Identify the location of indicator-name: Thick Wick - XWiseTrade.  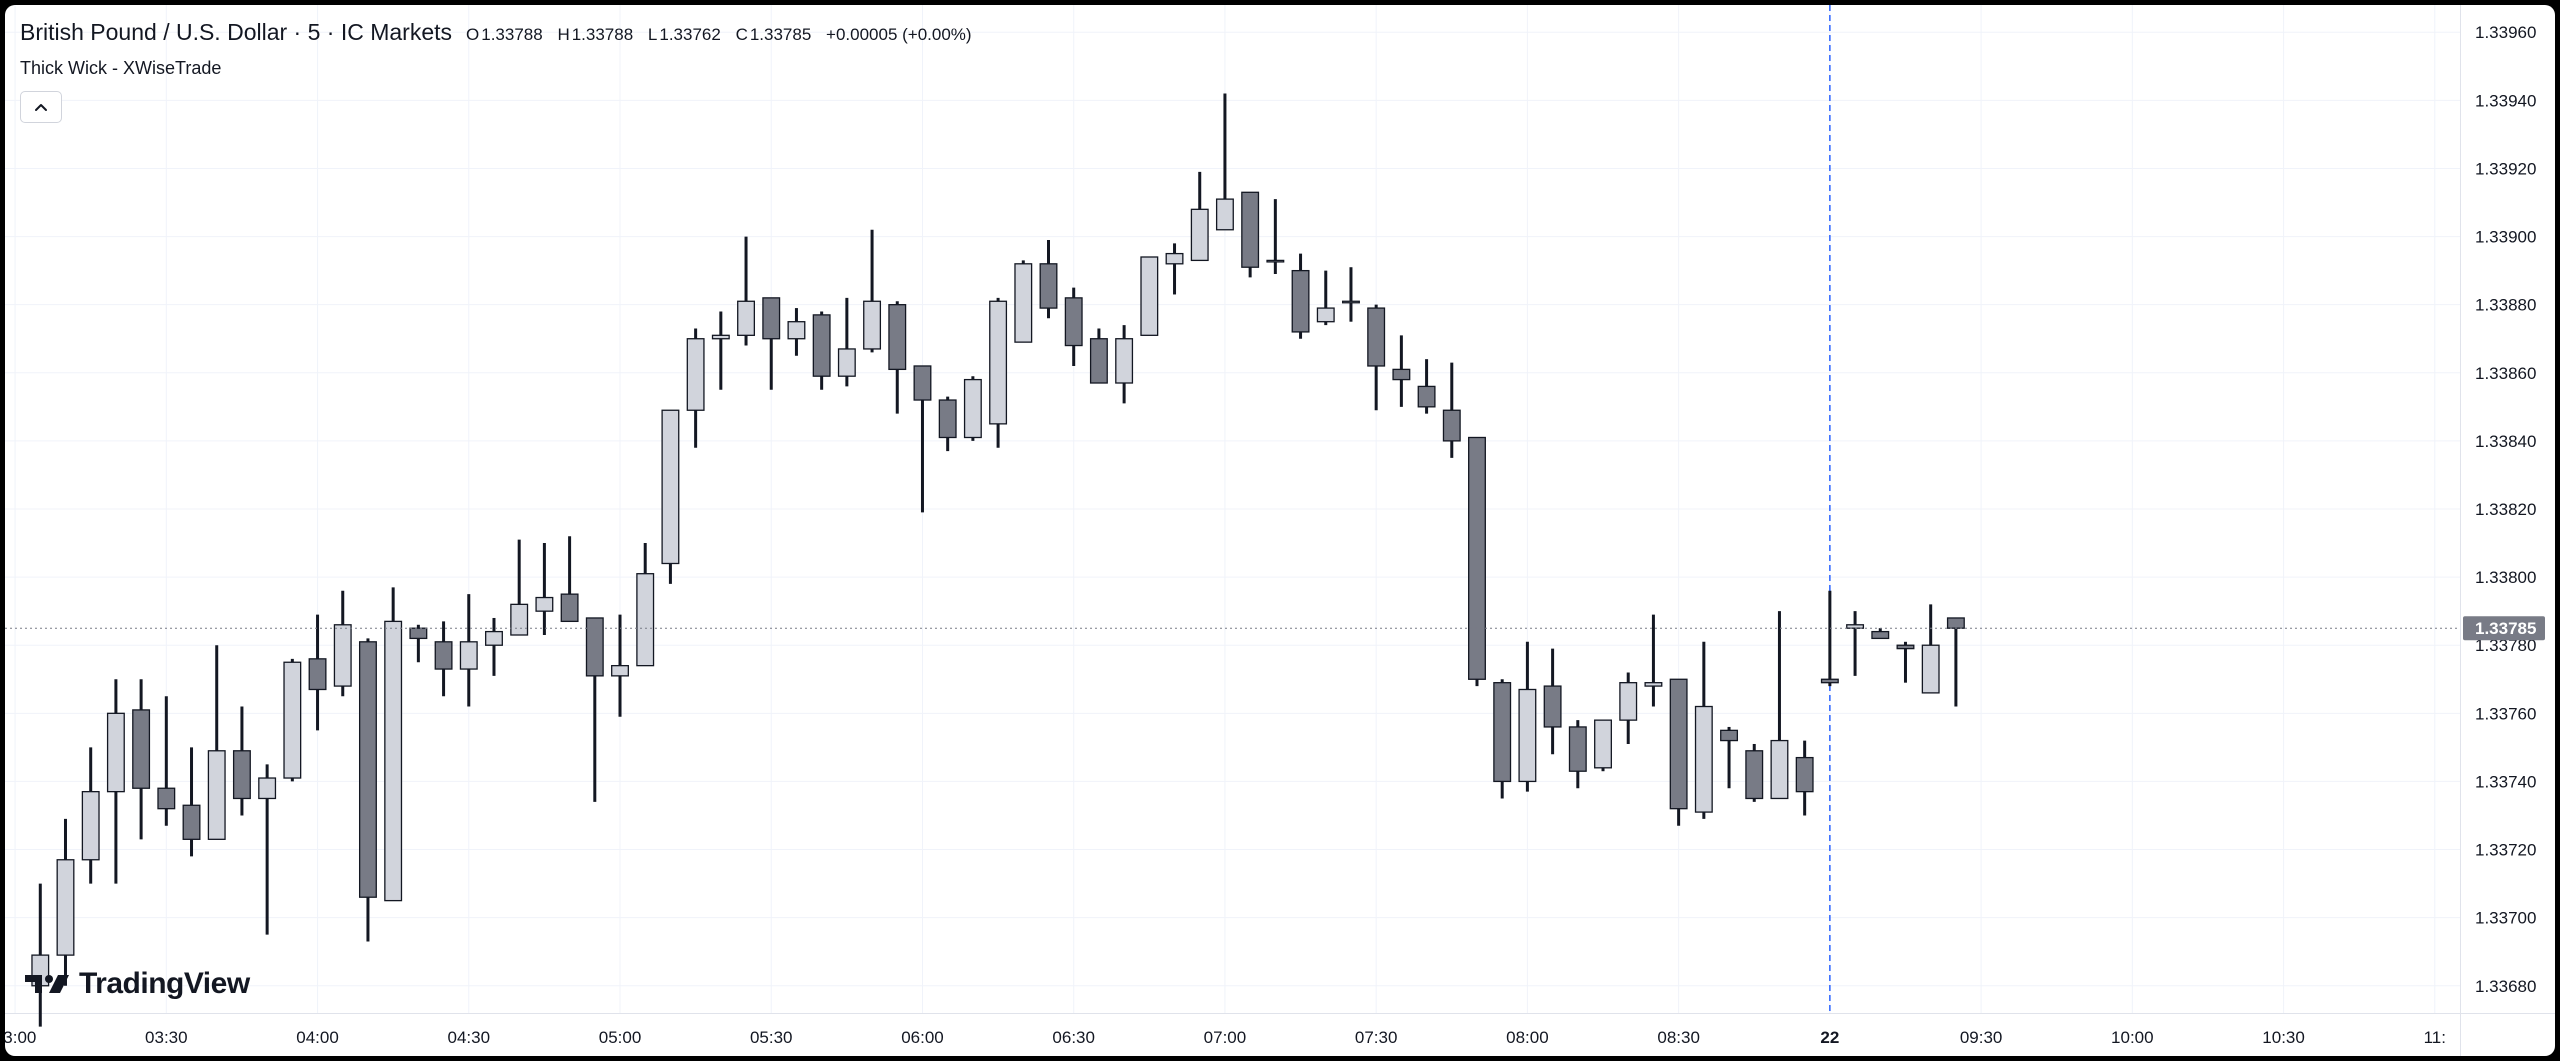
(121, 68).